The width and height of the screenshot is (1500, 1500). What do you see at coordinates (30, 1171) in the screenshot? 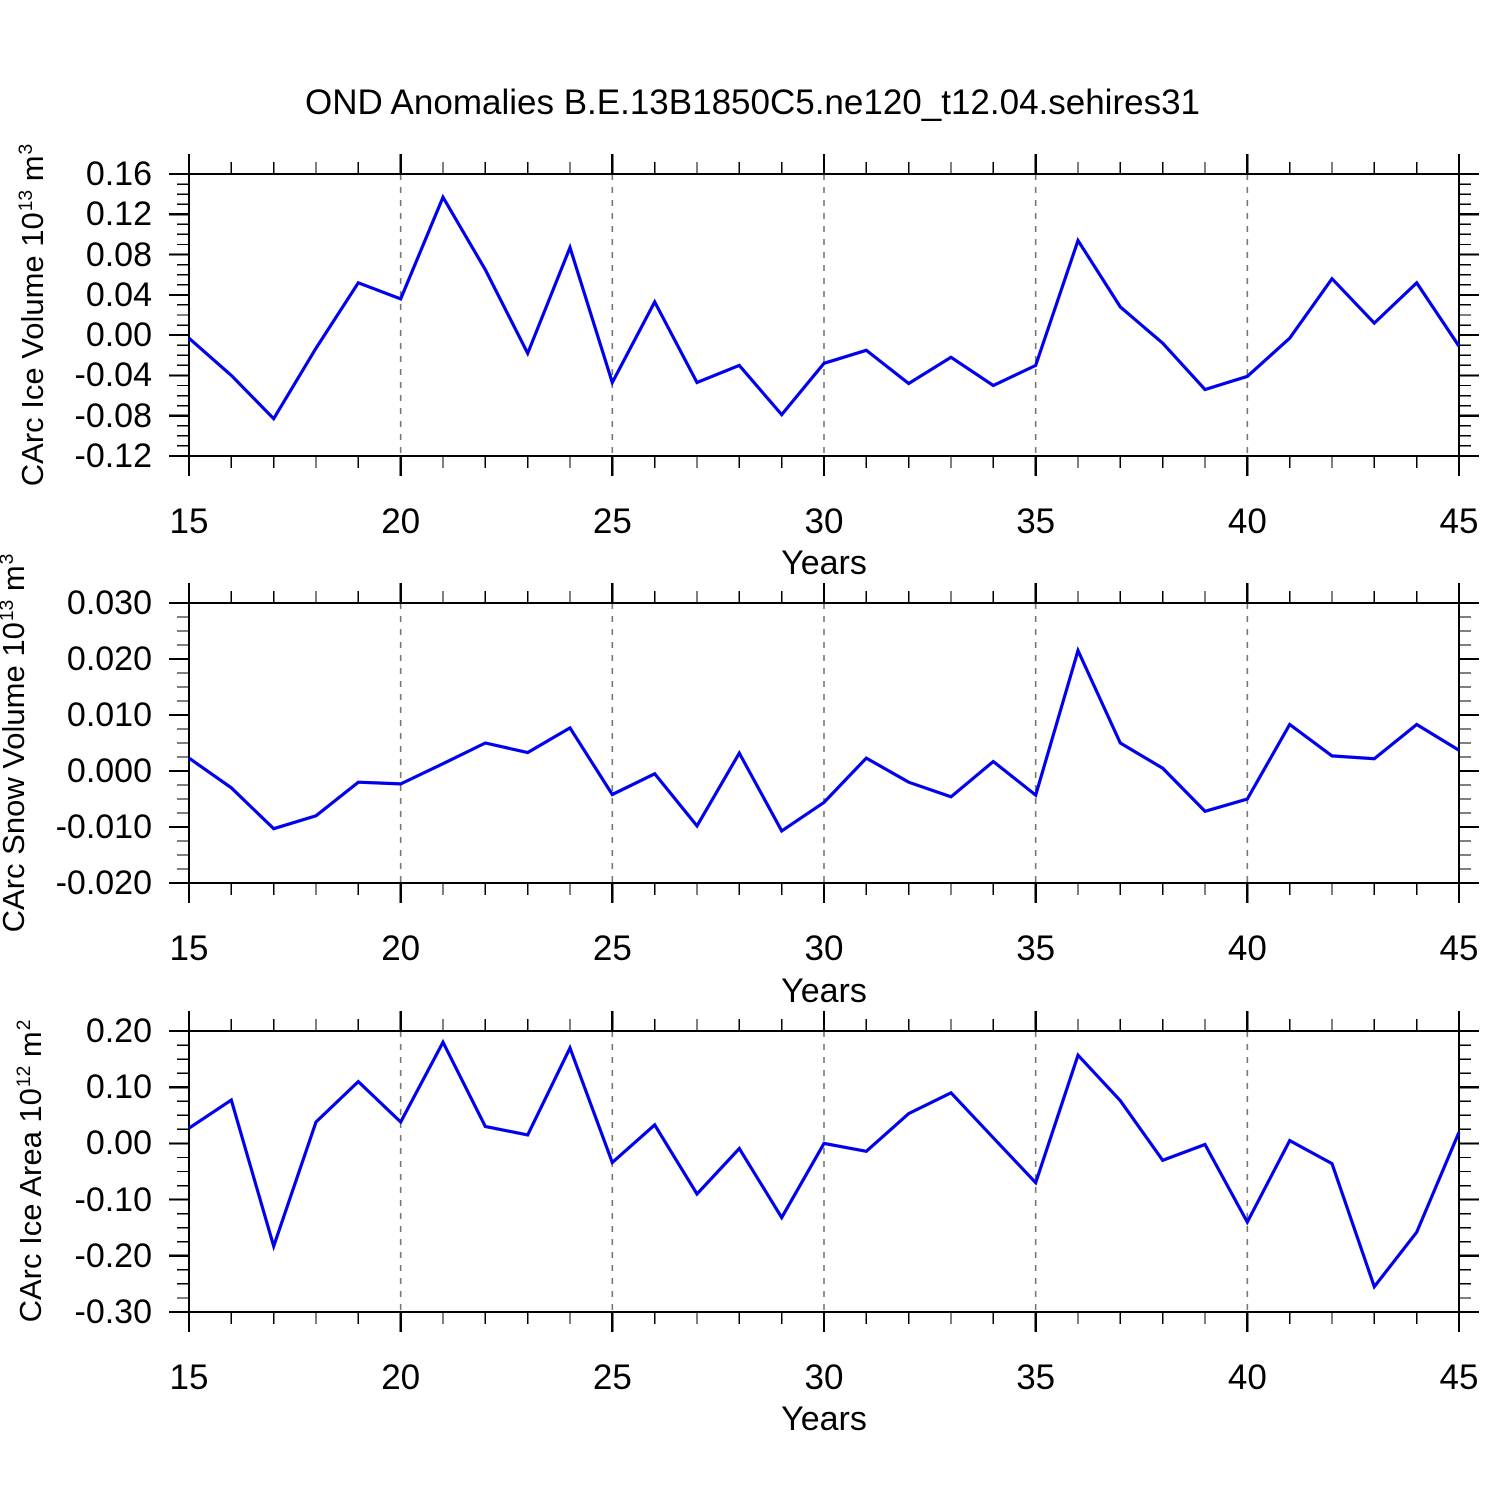
I see `y-axis-title-ice-area: CArc Ice Area 1012 m2` at bounding box center [30, 1171].